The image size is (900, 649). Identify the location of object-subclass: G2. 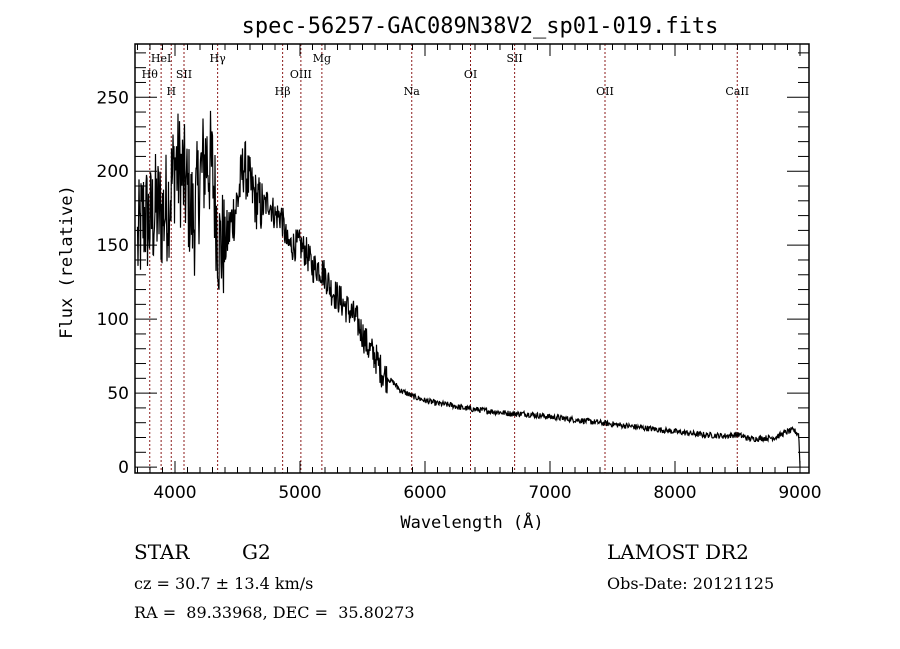
(256, 552).